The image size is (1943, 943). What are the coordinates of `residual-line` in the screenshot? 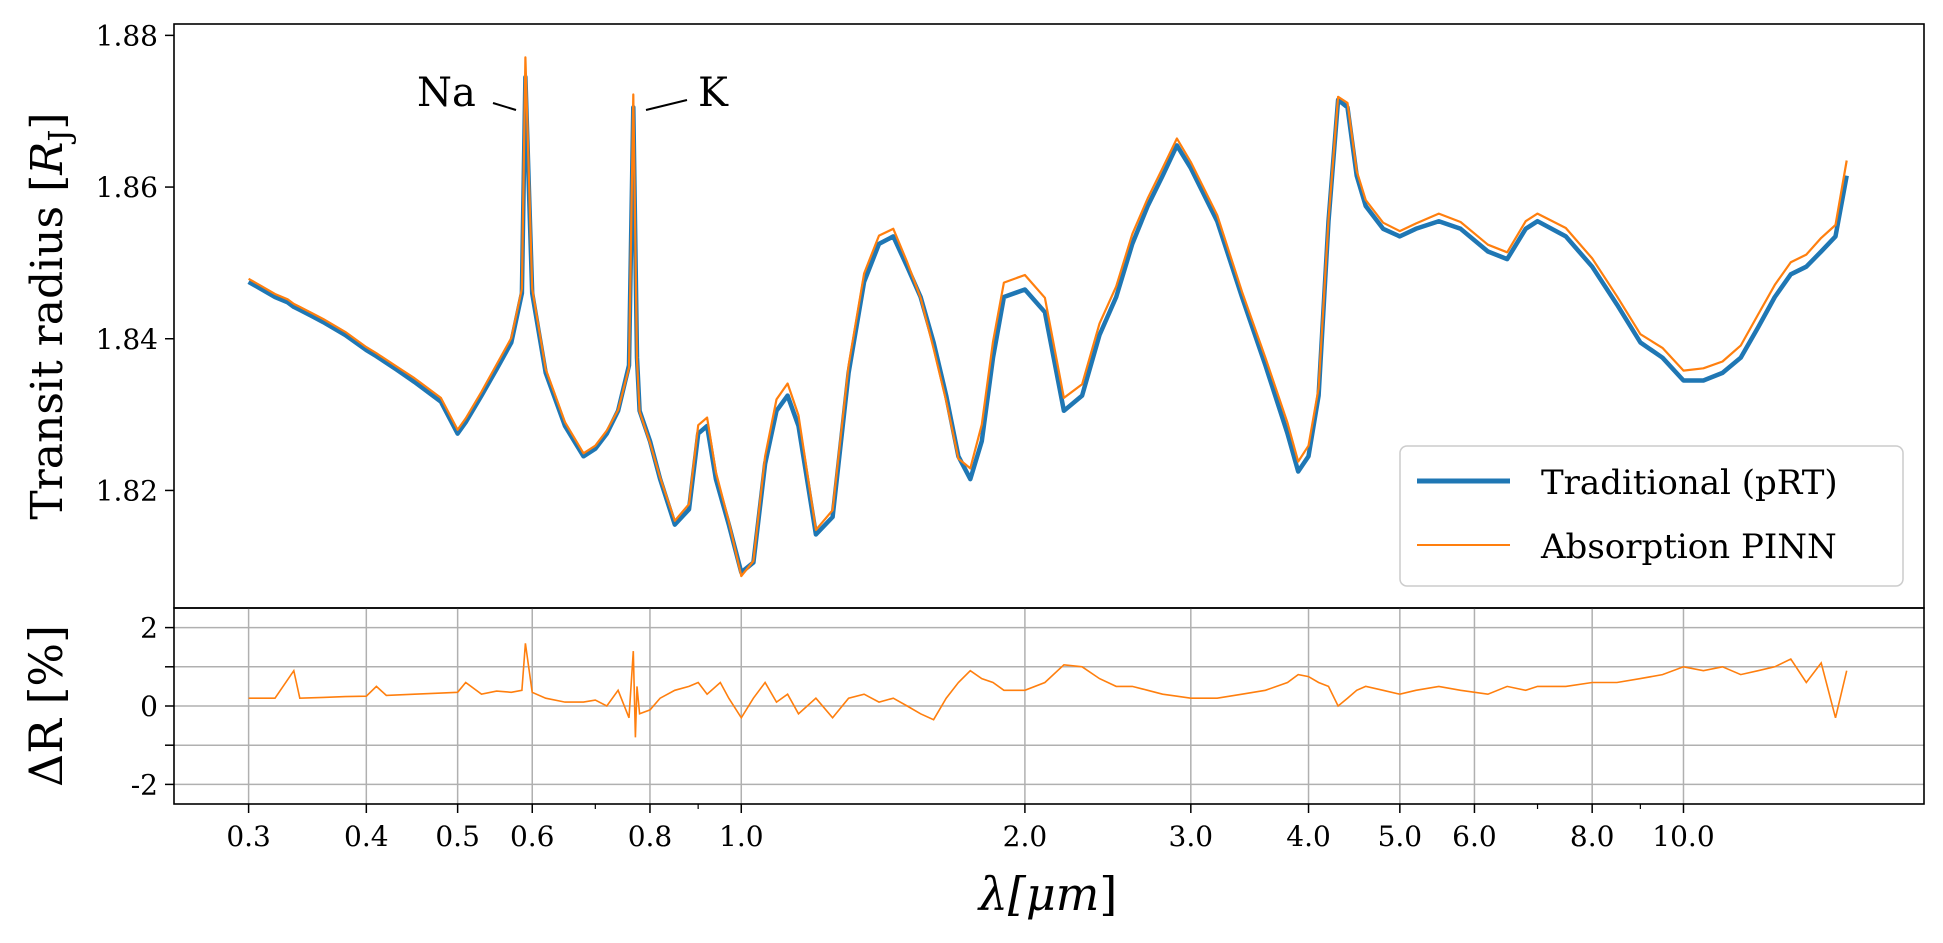 It's located at (1048, 690).